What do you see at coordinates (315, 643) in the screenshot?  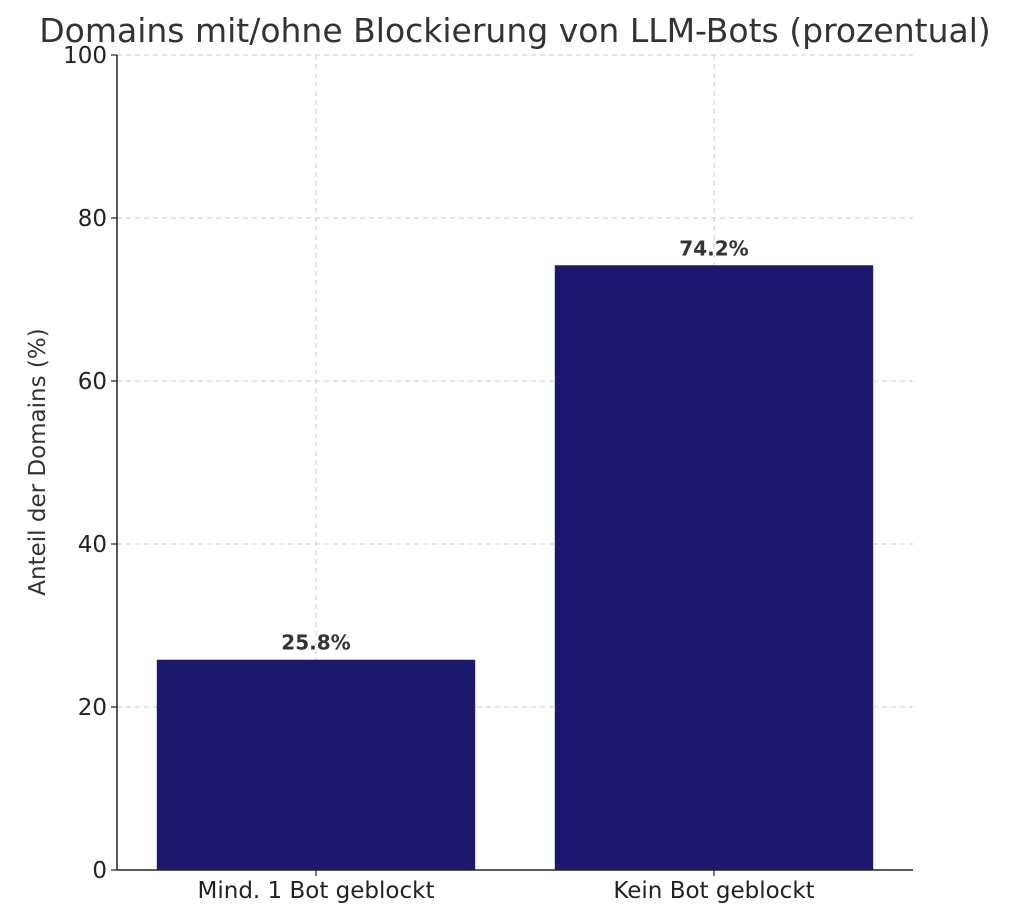 I see `bar-value-label: 25.8%` at bounding box center [315, 643].